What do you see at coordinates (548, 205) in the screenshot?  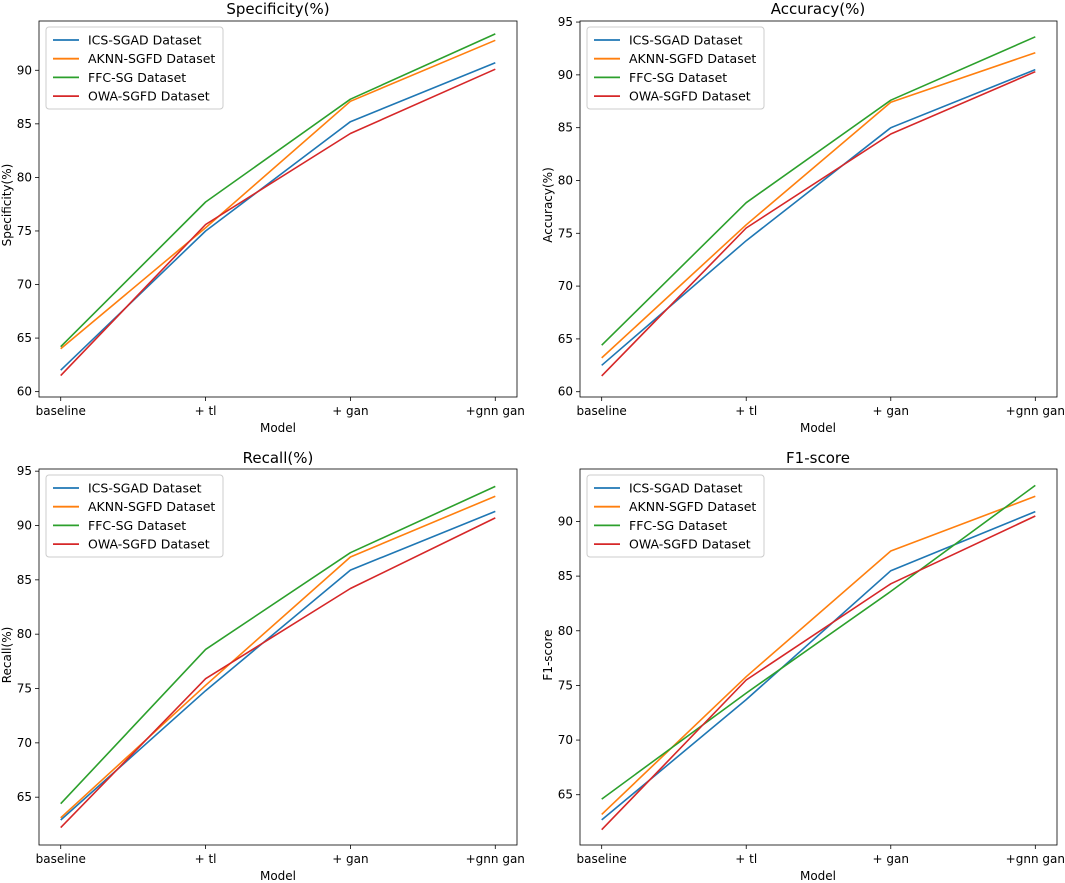 I see `y-axis-label: Accuracy(%)` at bounding box center [548, 205].